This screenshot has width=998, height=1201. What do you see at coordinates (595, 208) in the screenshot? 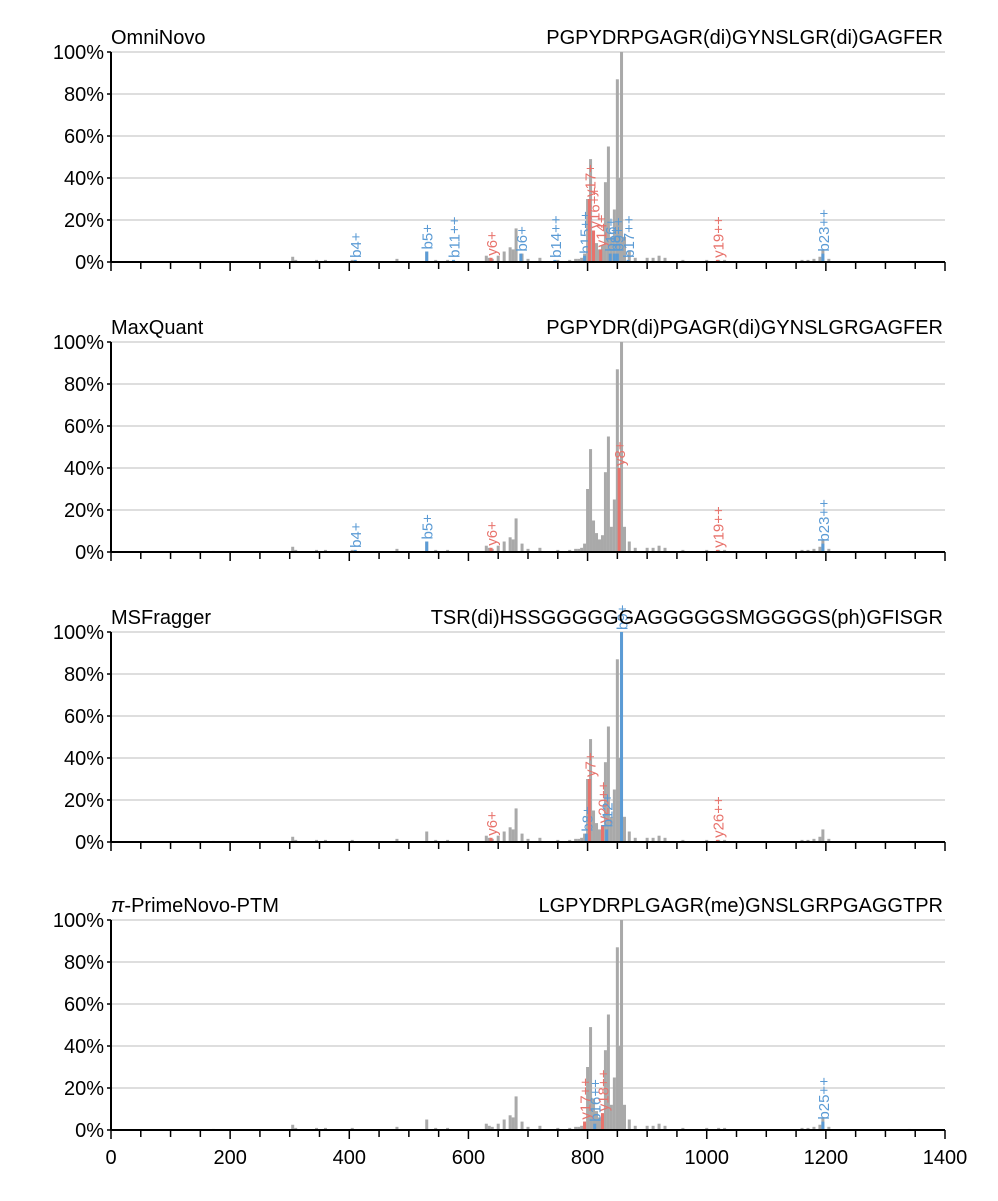
I see `y-ion-label: y16++` at bounding box center [595, 208].